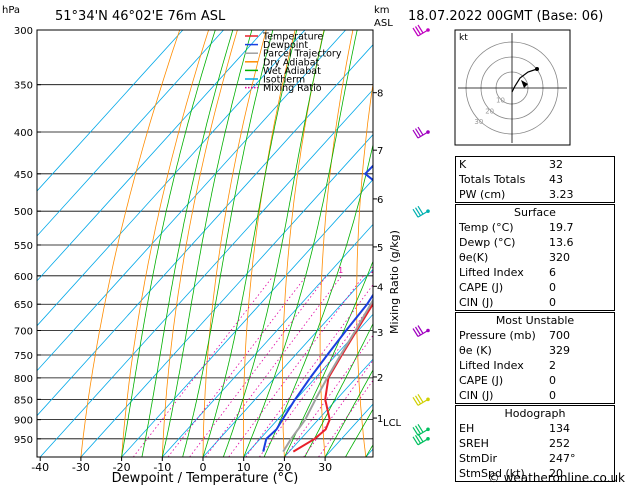  What do you see at coordinates (23, 400) in the screenshot?
I see `pressure-tick-label: 850` at bounding box center [23, 400].